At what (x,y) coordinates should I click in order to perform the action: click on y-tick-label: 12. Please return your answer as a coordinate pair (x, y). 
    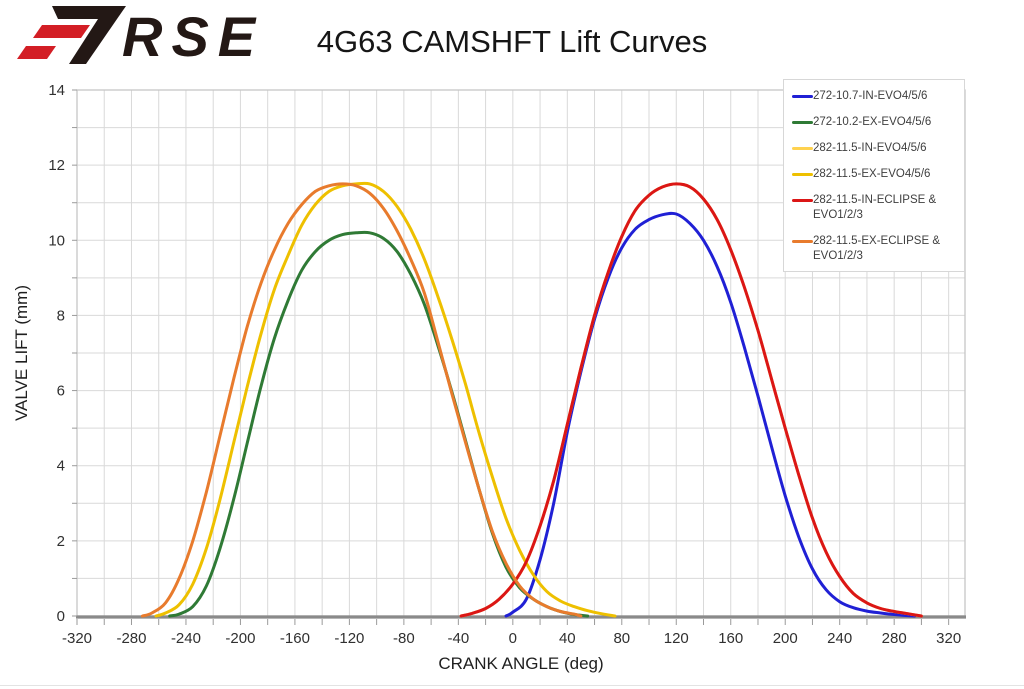
    Looking at the image, I should click on (56, 165).